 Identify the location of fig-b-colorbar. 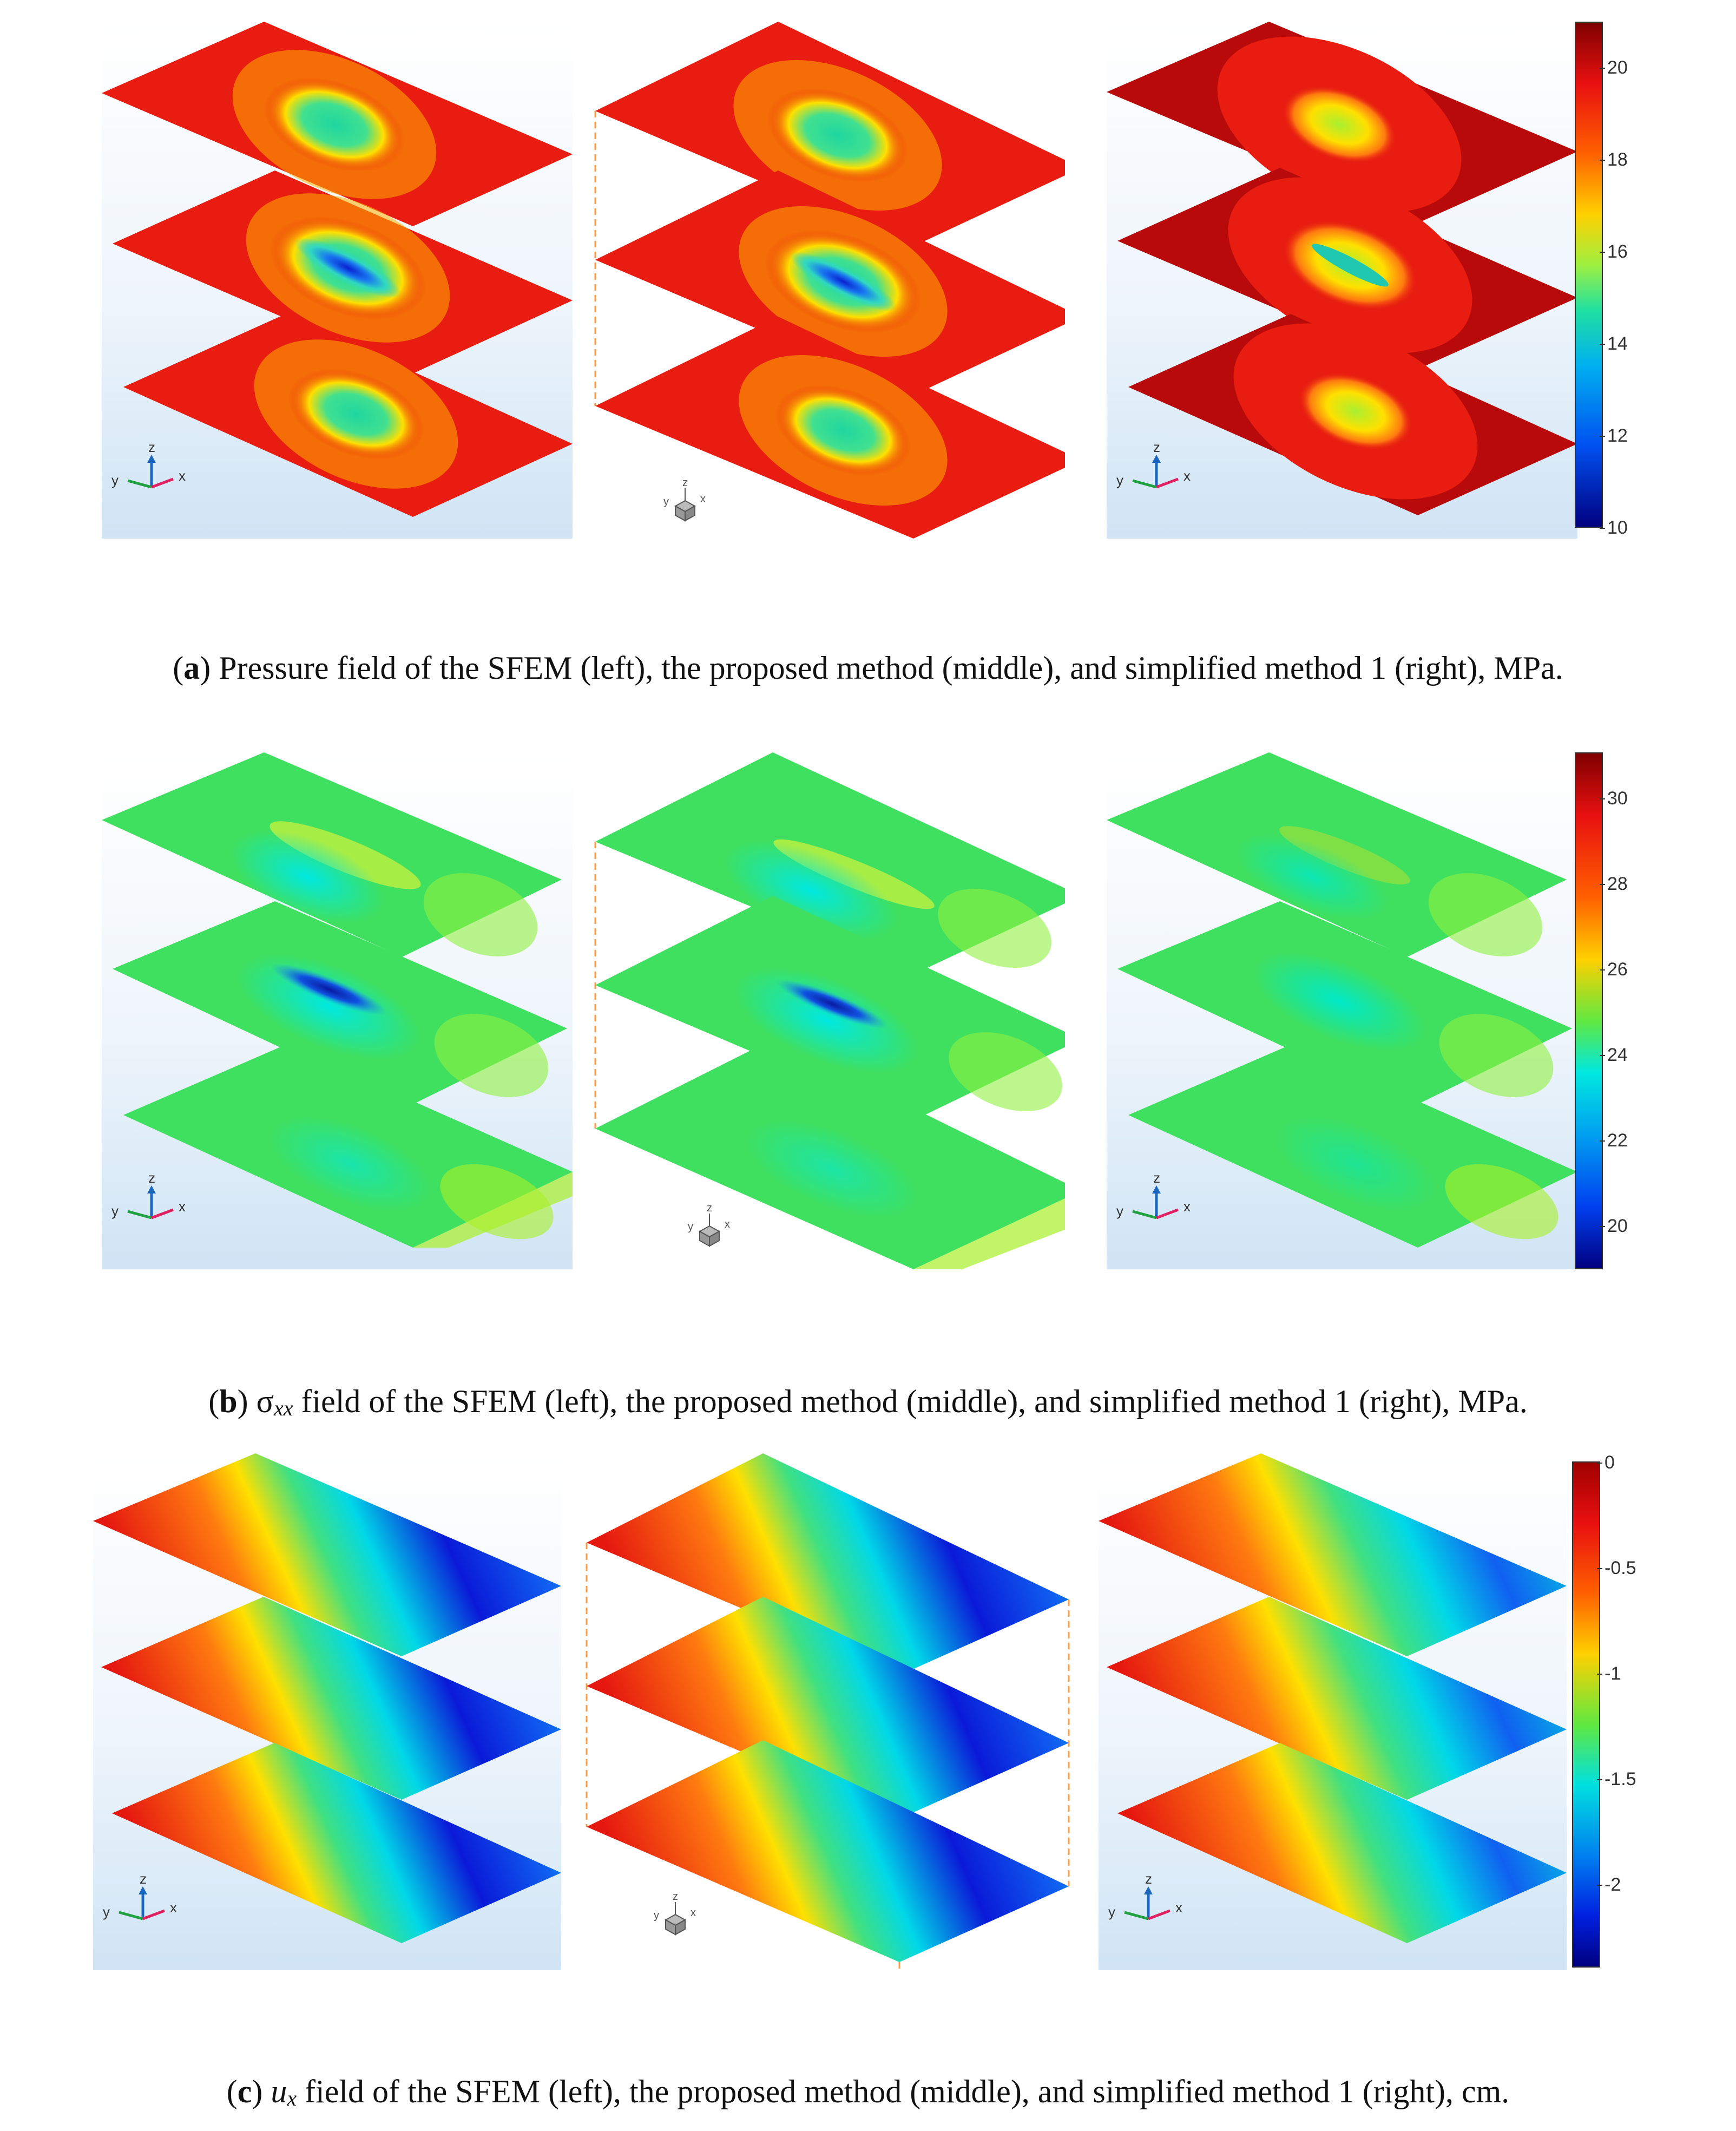
(1589, 1010).